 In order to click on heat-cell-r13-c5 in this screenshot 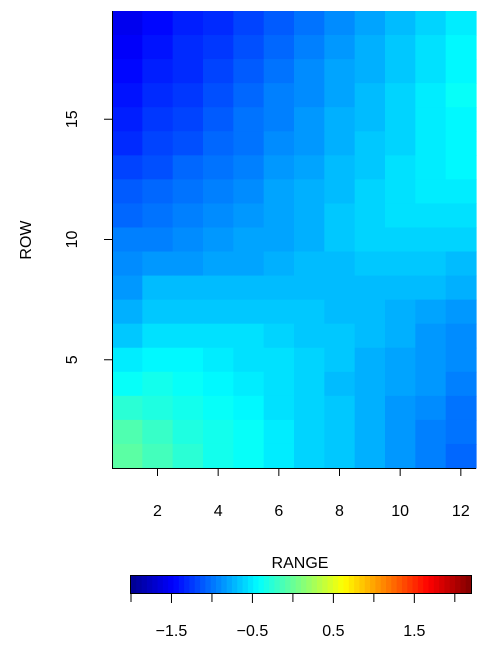, I will do `click(249, 167)`.